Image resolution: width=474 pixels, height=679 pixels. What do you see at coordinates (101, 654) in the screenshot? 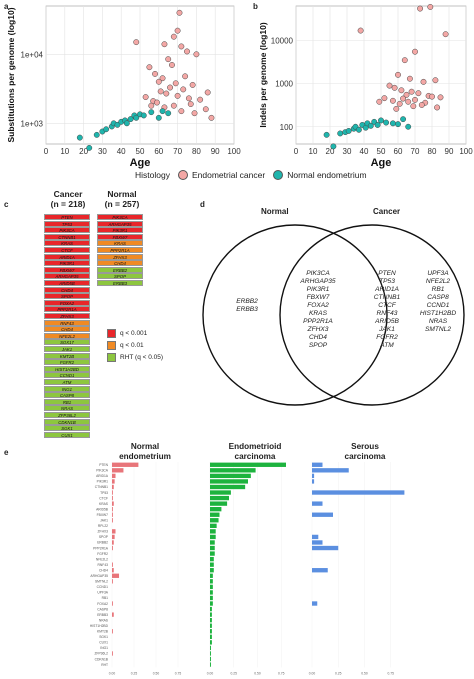
I see `gene-label: ZFP36L2` at bounding box center [101, 654].